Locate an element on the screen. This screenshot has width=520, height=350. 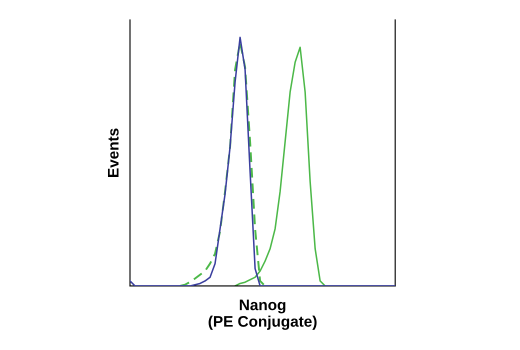
y-axis-title: Events is located at coordinates (113, 152).